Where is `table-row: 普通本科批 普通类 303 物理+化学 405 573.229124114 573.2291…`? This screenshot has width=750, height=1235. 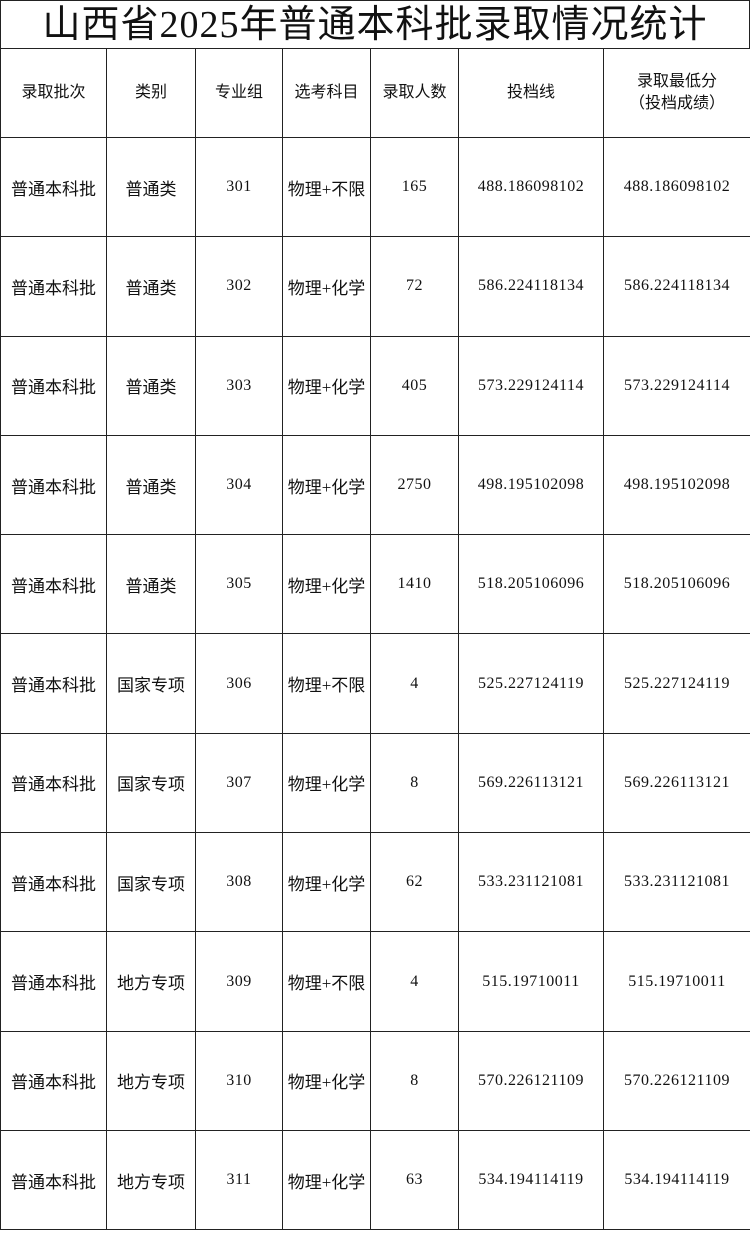
table-row: 普通本科批 普通类 303 物理+化学 405 573.229124114 573.2291… is located at coordinates (375, 385).